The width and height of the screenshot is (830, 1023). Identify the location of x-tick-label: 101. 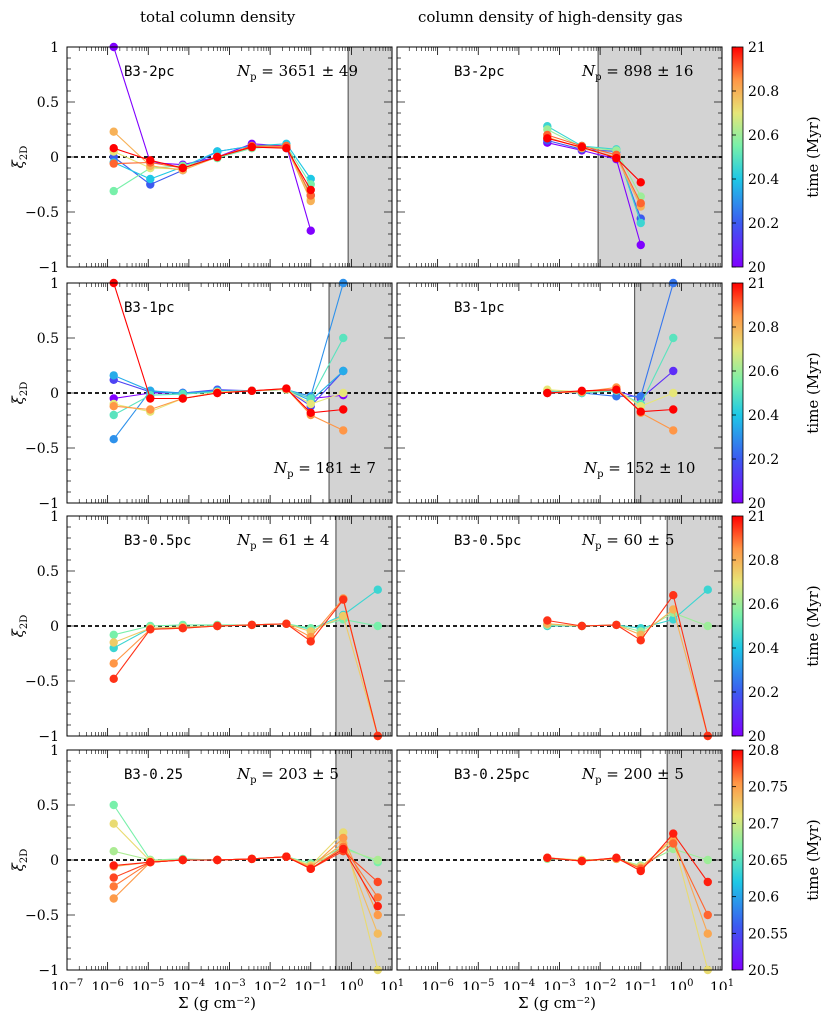
(392, 984).